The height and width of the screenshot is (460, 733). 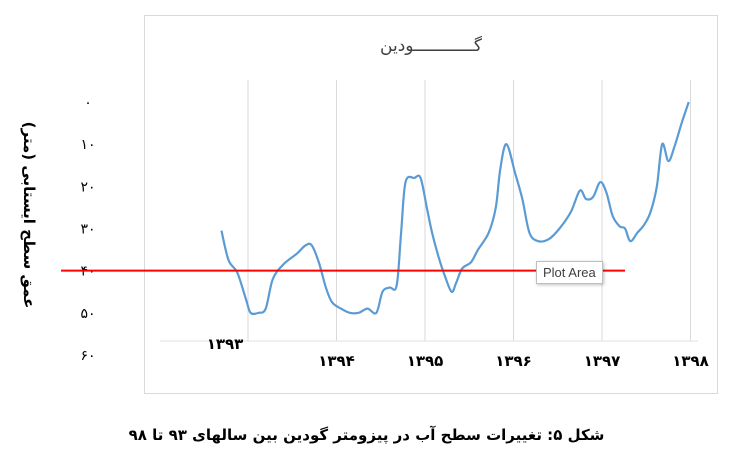 What do you see at coordinates (602, 361) in the screenshot?
I see `x-tick-label-4: ۱۳۹۷` at bounding box center [602, 361].